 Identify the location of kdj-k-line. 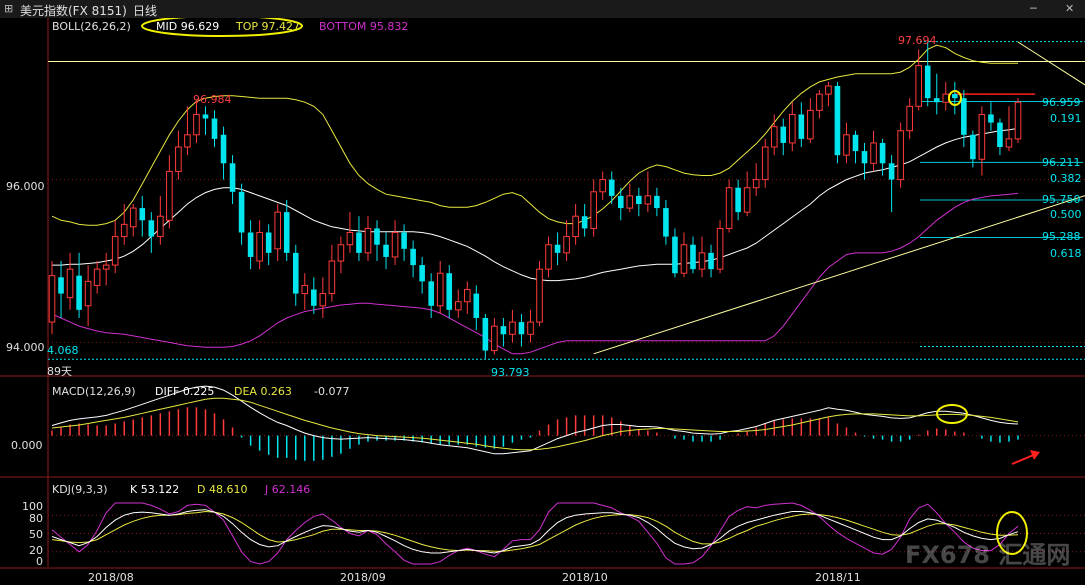
(535, 531).